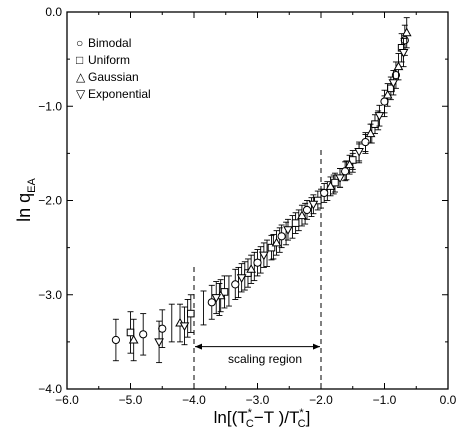  What do you see at coordinates (231, 417) in the screenshot?
I see `x-axis-label-part1: ln[(T` at bounding box center [231, 417].